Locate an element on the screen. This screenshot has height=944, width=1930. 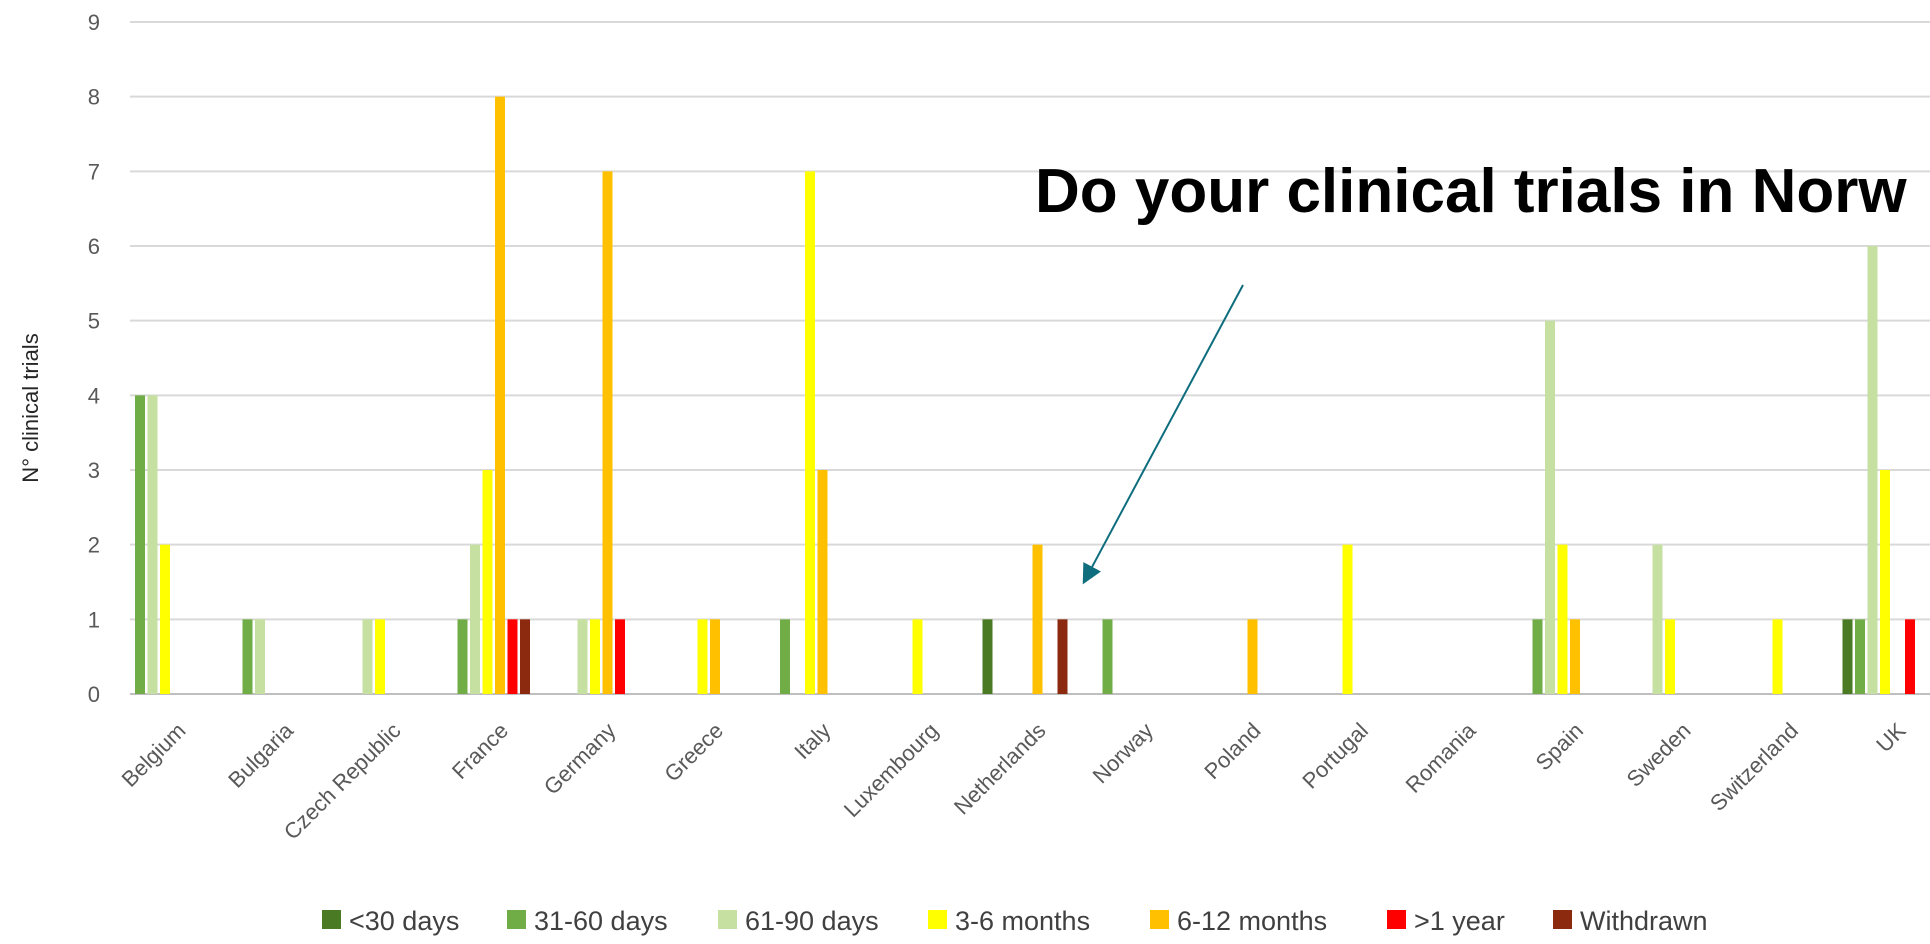
x-tick-label: Netherlands is located at coordinates (1000, 769).